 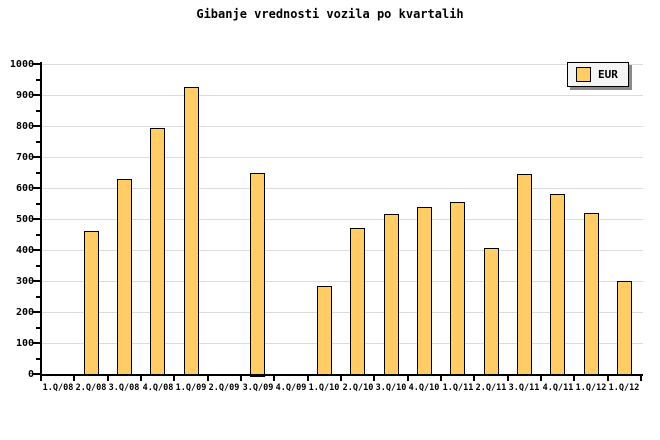 What do you see at coordinates (458, 388) in the screenshot?
I see `x-axis-category-label: 1.Q/11` at bounding box center [458, 388].